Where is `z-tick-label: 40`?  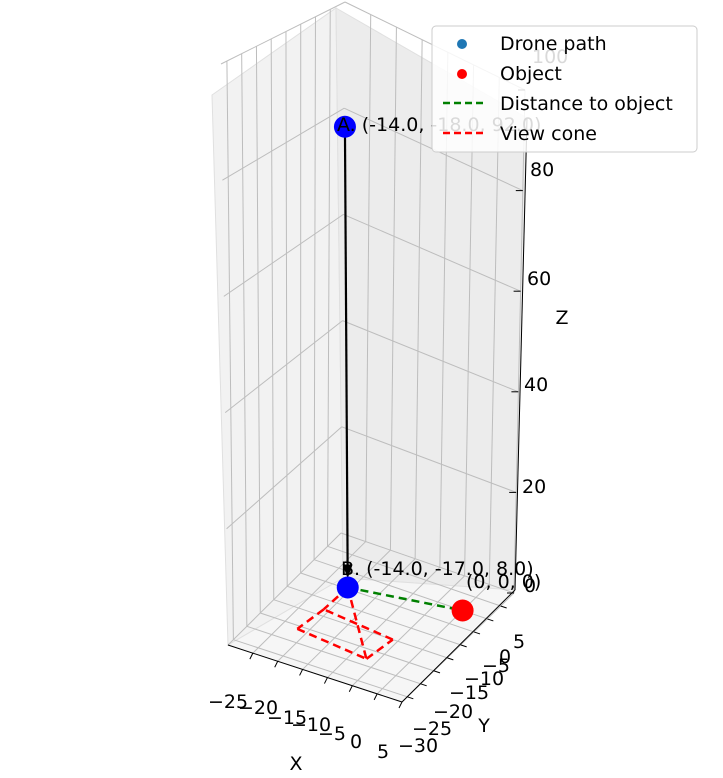
z-tick-label: 40 is located at coordinates (536, 385).